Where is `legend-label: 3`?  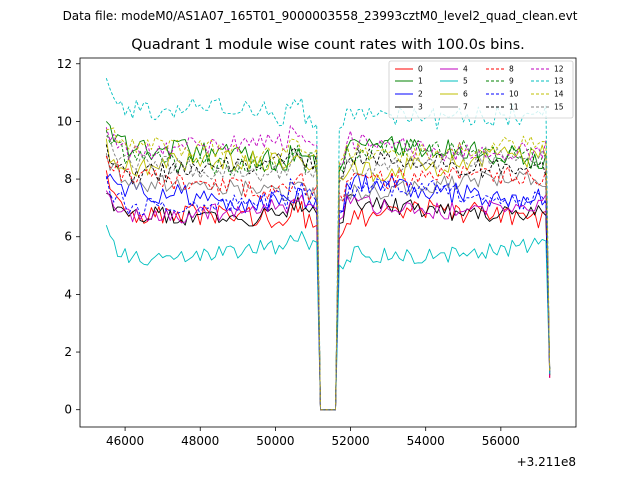 legend-label: 3 is located at coordinates (420, 107).